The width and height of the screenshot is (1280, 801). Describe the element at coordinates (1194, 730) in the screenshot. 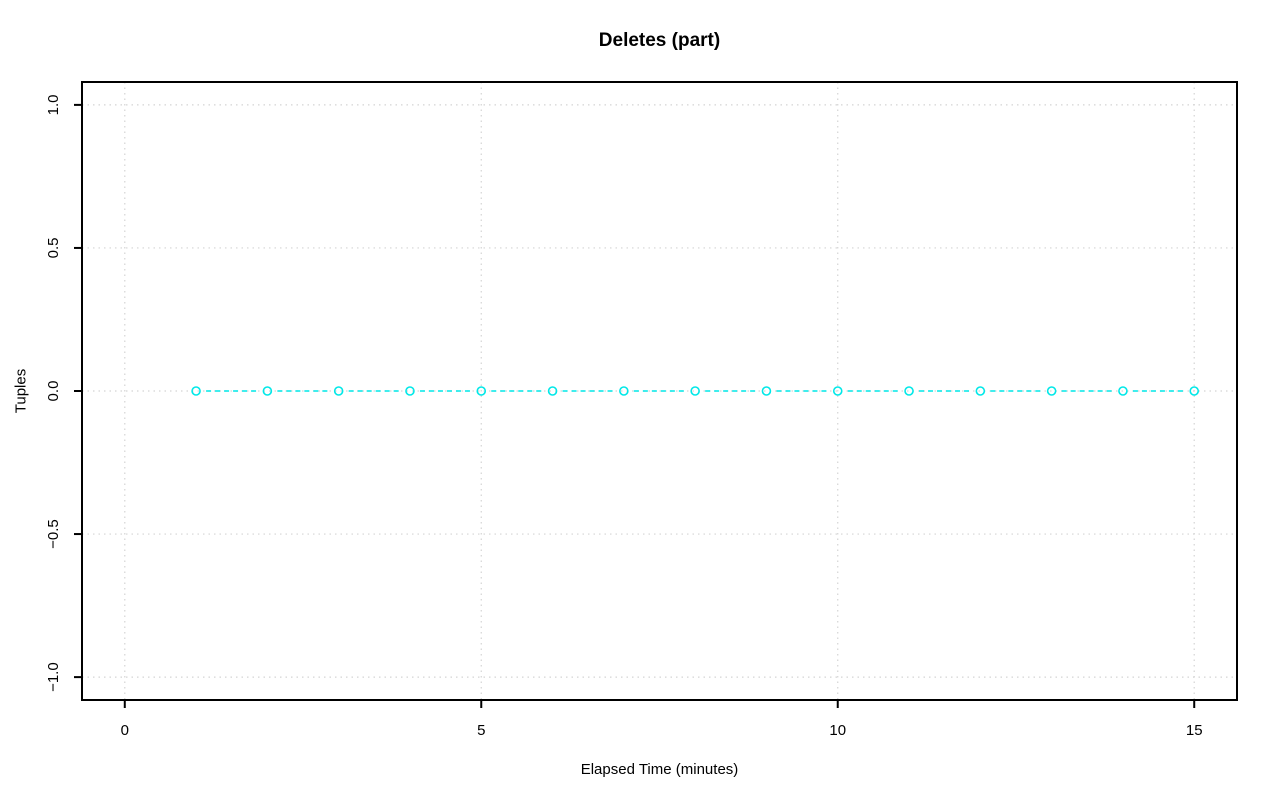

I see `x-tick-label: 15` at that location.